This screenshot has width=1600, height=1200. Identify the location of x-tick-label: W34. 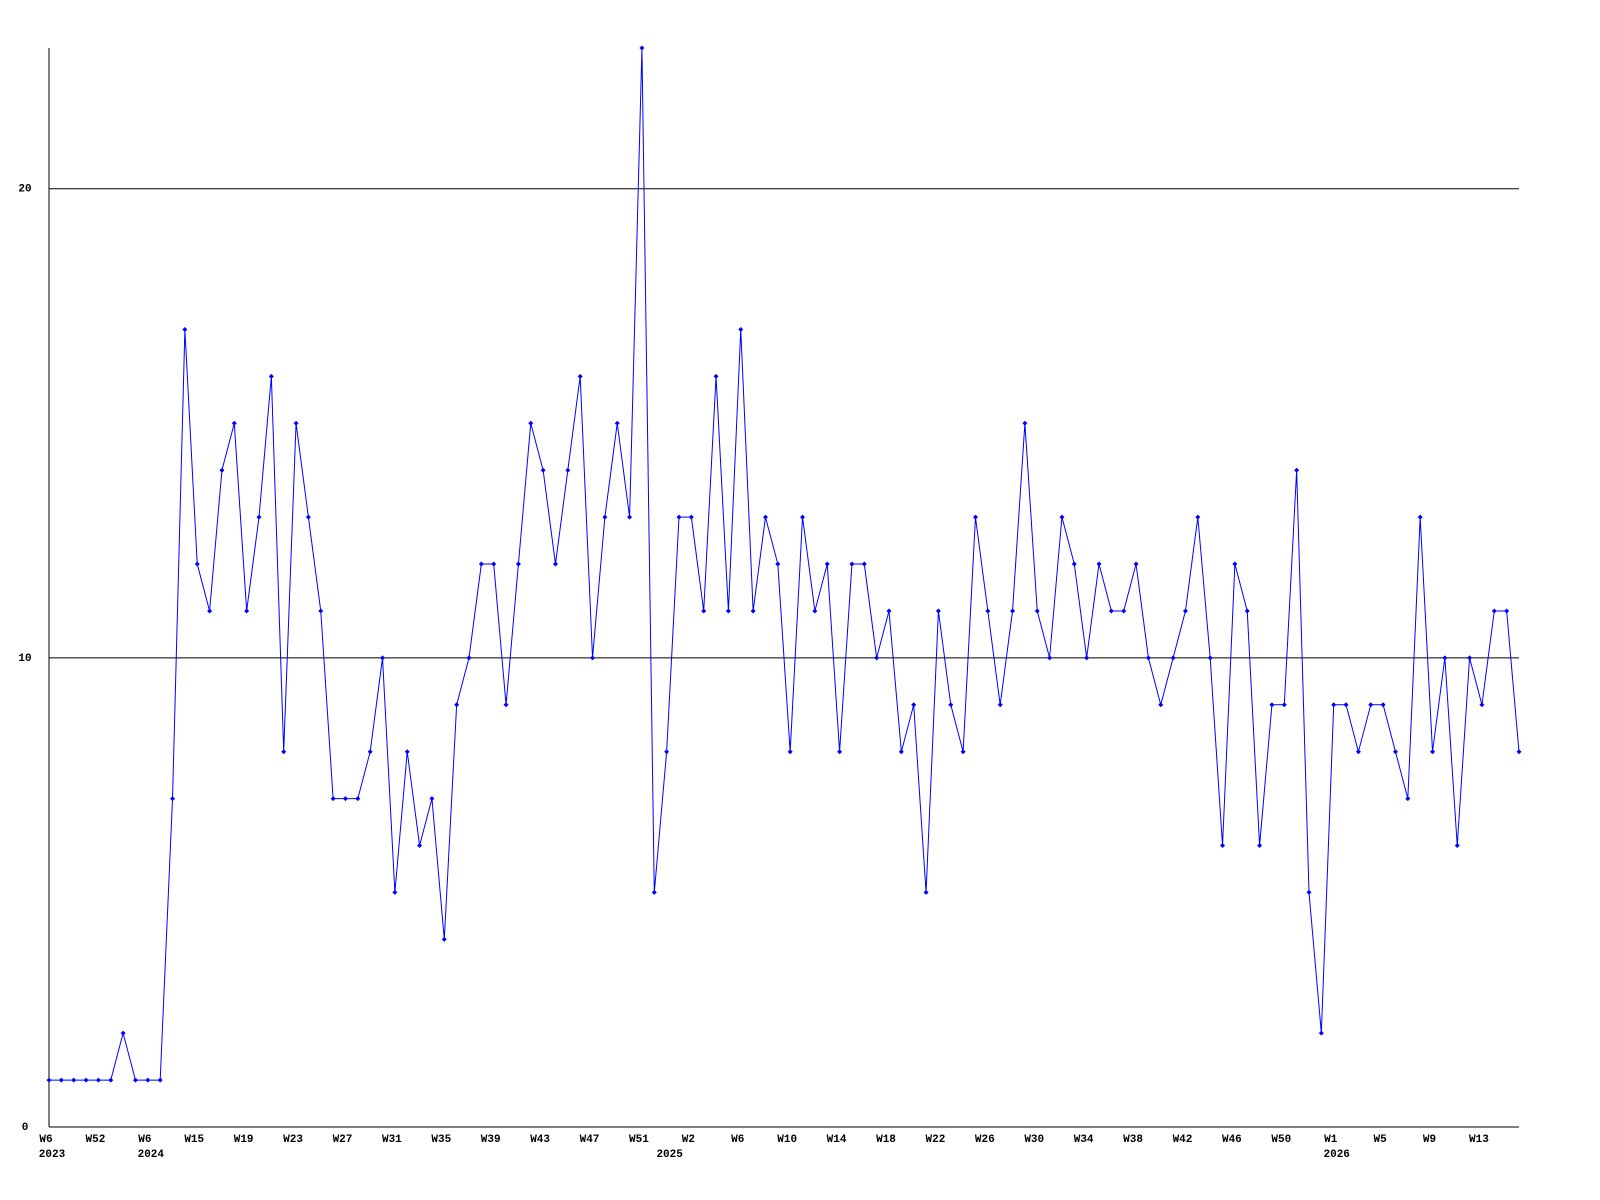
(1084, 1140).